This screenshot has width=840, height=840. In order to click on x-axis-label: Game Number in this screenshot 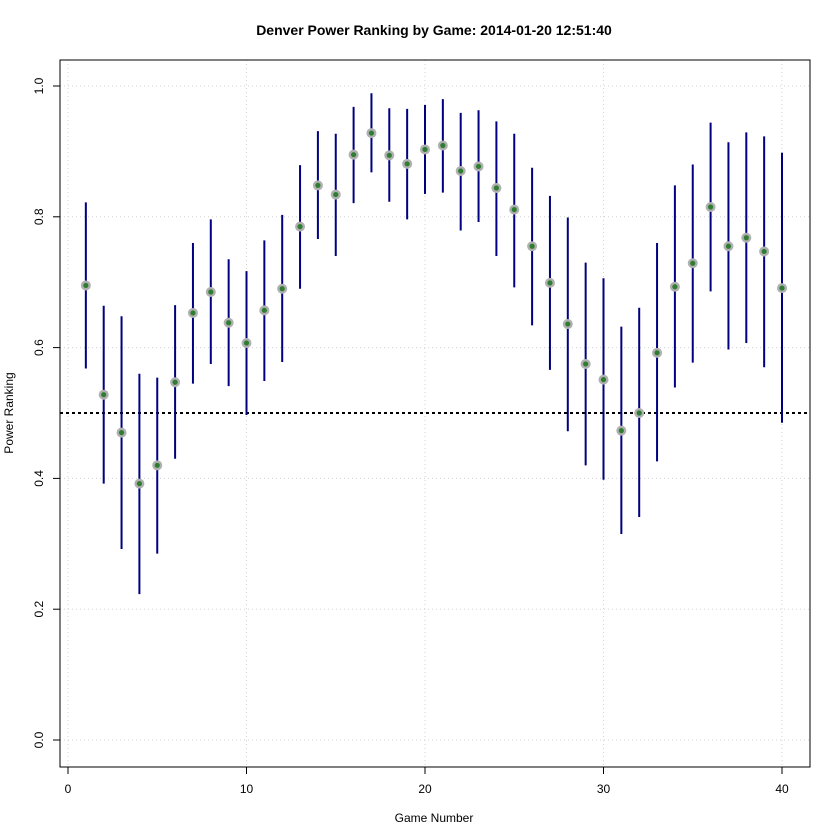, I will do `click(434, 818)`.